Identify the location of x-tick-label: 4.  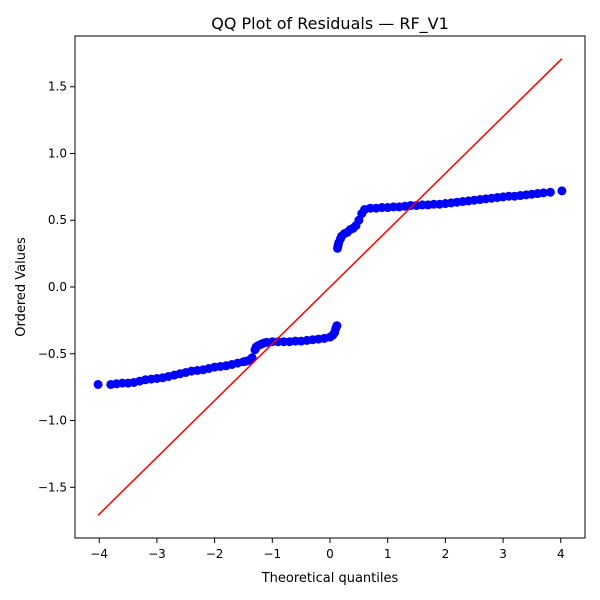
(561, 554).